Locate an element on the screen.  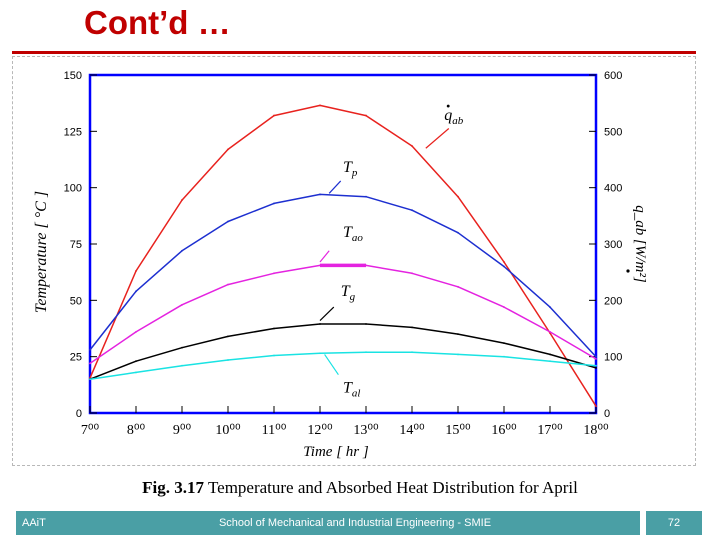
y2-axis-label: q_ab [W/m²] is located at coordinates (640, 244).